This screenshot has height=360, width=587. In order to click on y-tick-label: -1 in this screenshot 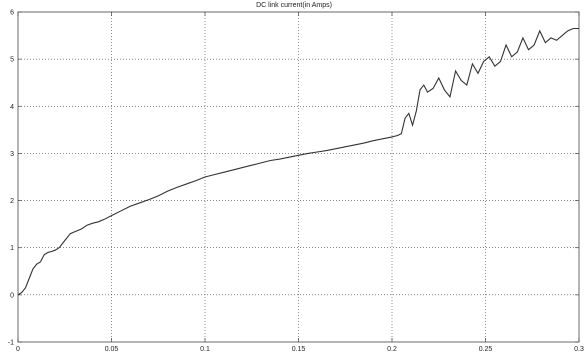, I will do `click(11, 343)`.